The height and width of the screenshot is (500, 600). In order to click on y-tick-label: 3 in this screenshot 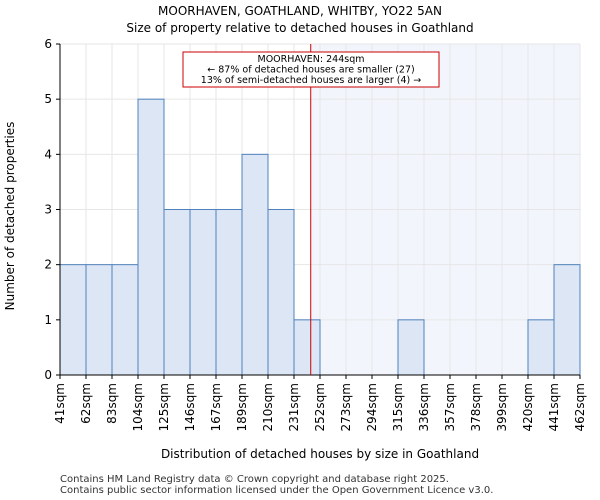, I will do `click(48, 210)`.